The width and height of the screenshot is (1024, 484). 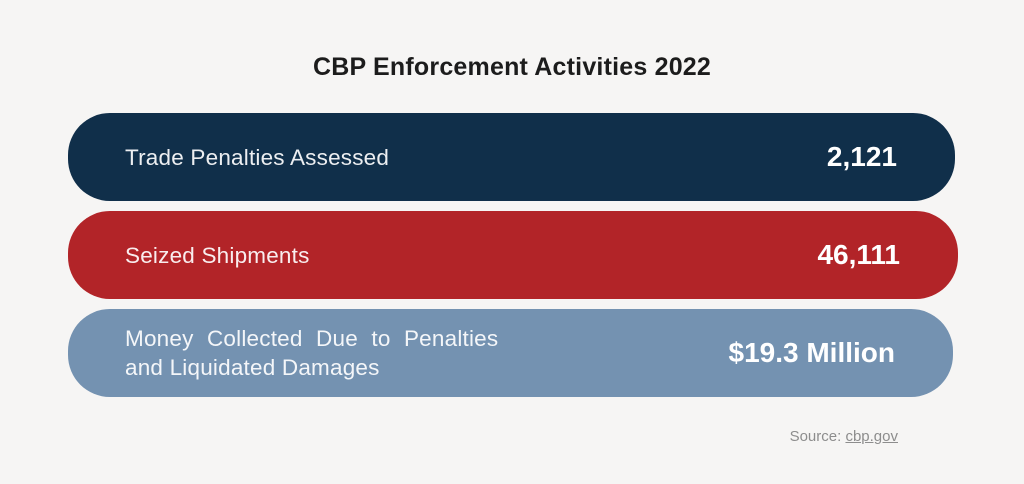 What do you see at coordinates (858, 254) in the screenshot?
I see `bar-value-seized-shipments: 46,111` at bounding box center [858, 254].